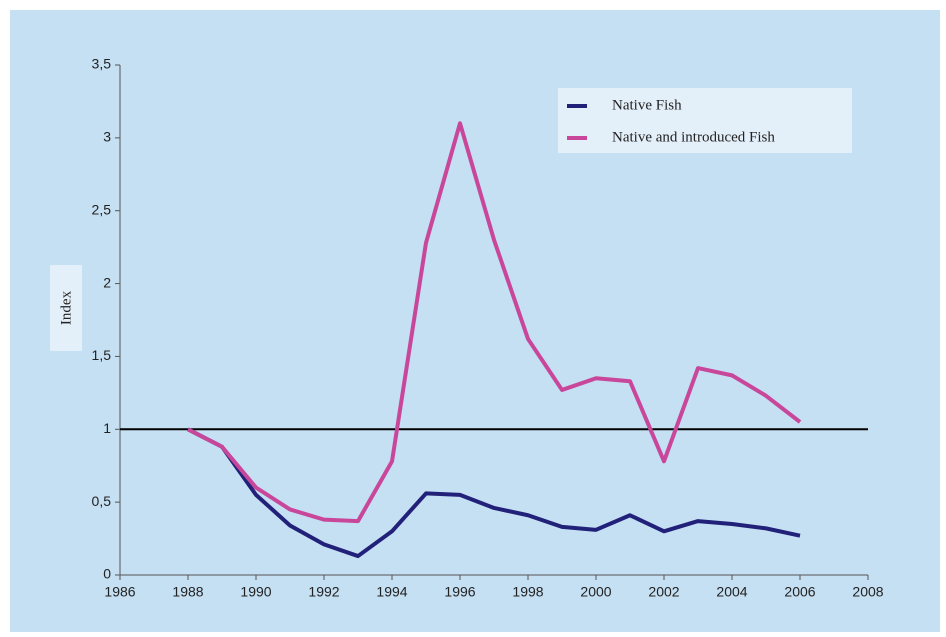  What do you see at coordinates (102, 209) in the screenshot?
I see `y-tick-label: 2,5` at bounding box center [102, 209].